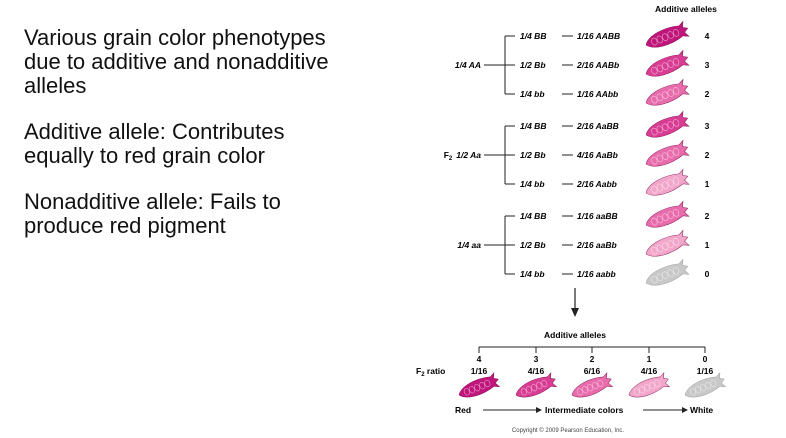  I want to click on row-allele-count: 0, so click(707, 274).